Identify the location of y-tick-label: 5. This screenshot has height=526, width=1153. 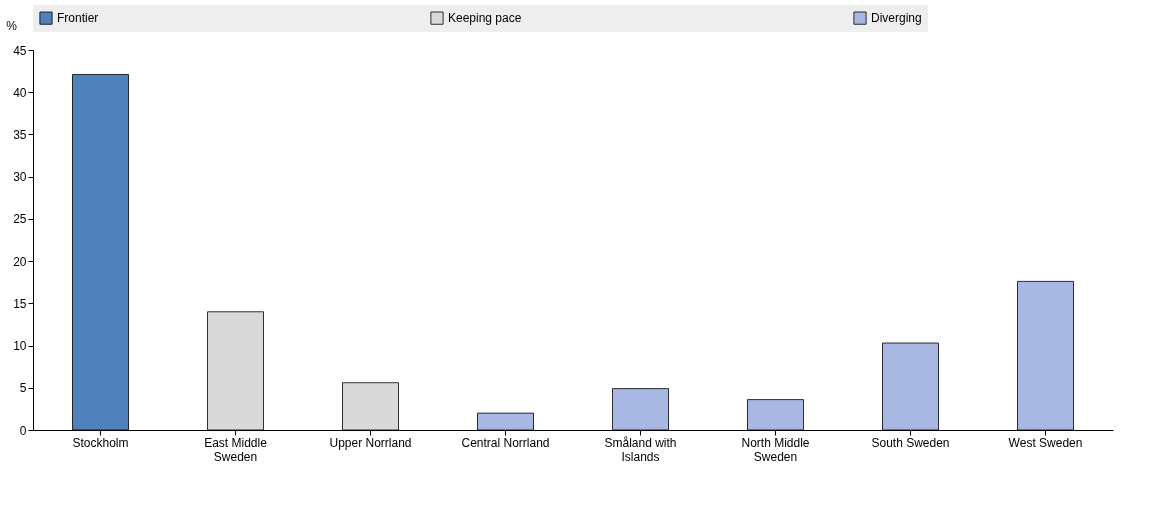
(23, 388).